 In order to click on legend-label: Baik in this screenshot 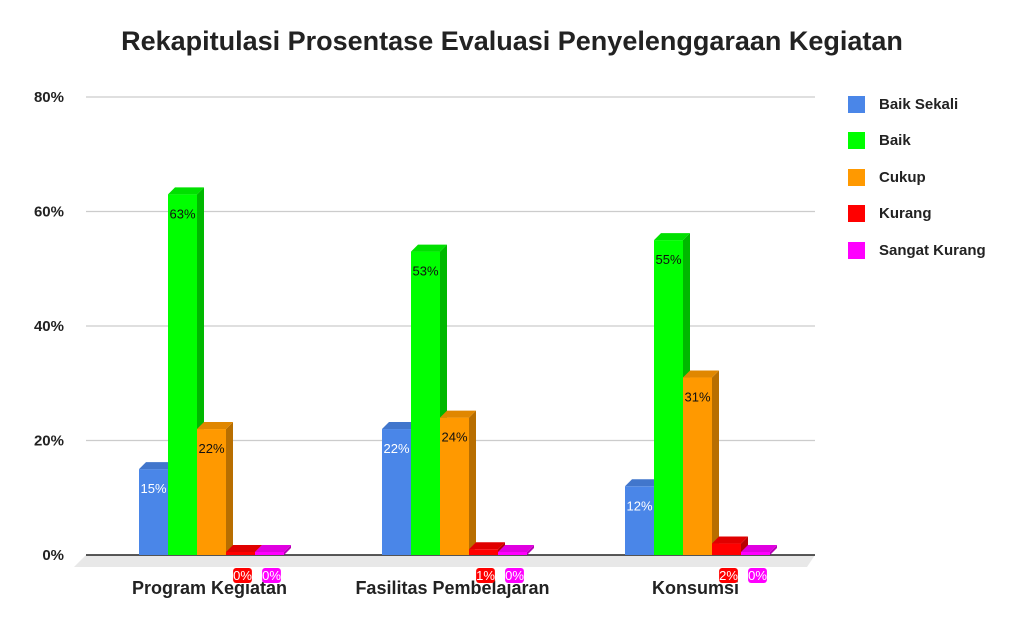, I will do `click(895, 141)`.